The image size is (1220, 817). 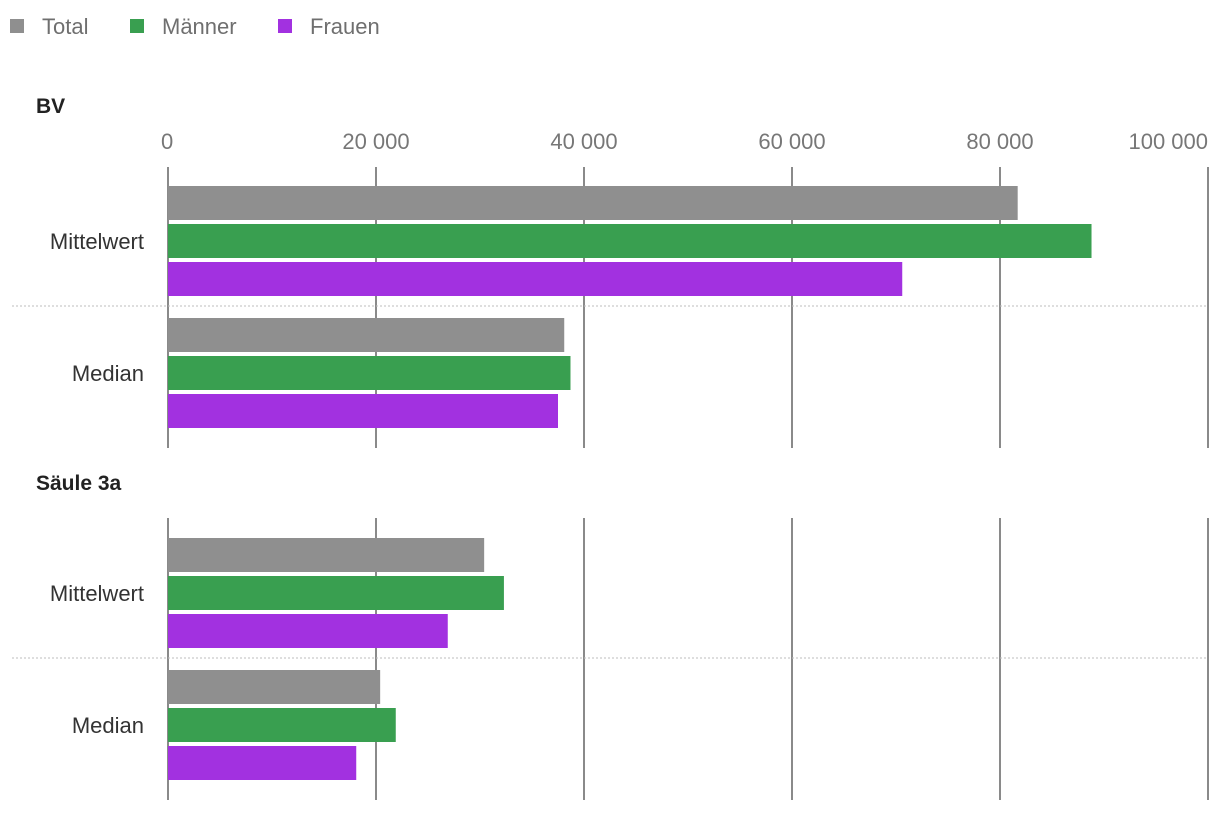 I want to click on legend-label-frauen: Frauen, so click(x=345, y=26).